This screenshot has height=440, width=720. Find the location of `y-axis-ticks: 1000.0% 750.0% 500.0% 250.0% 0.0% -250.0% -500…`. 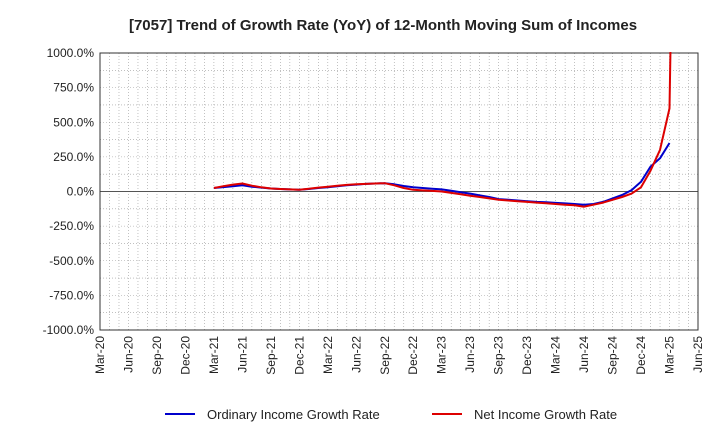

y-axis-ticks: 1000.0% 750.0% 500.0% 250.0% 0.0% -250.0% -500… is located at coordinates (69, 191).